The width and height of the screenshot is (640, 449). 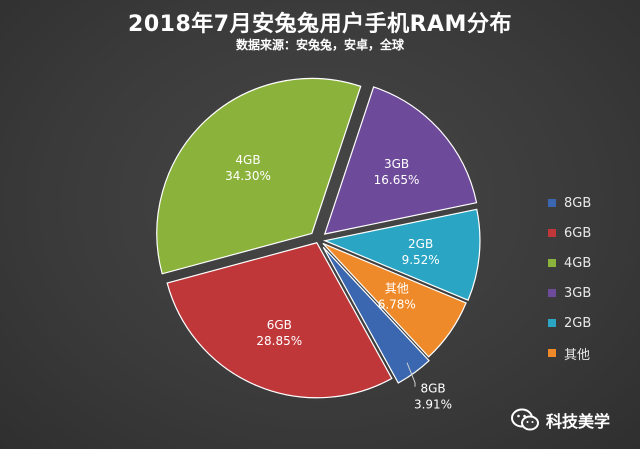 What do you see at coordinates (319, 45) in the screenshot?
I see `chart-subtitle: 数据来源：安兔兔，安卓，全球` at bounding box center [319, 45].